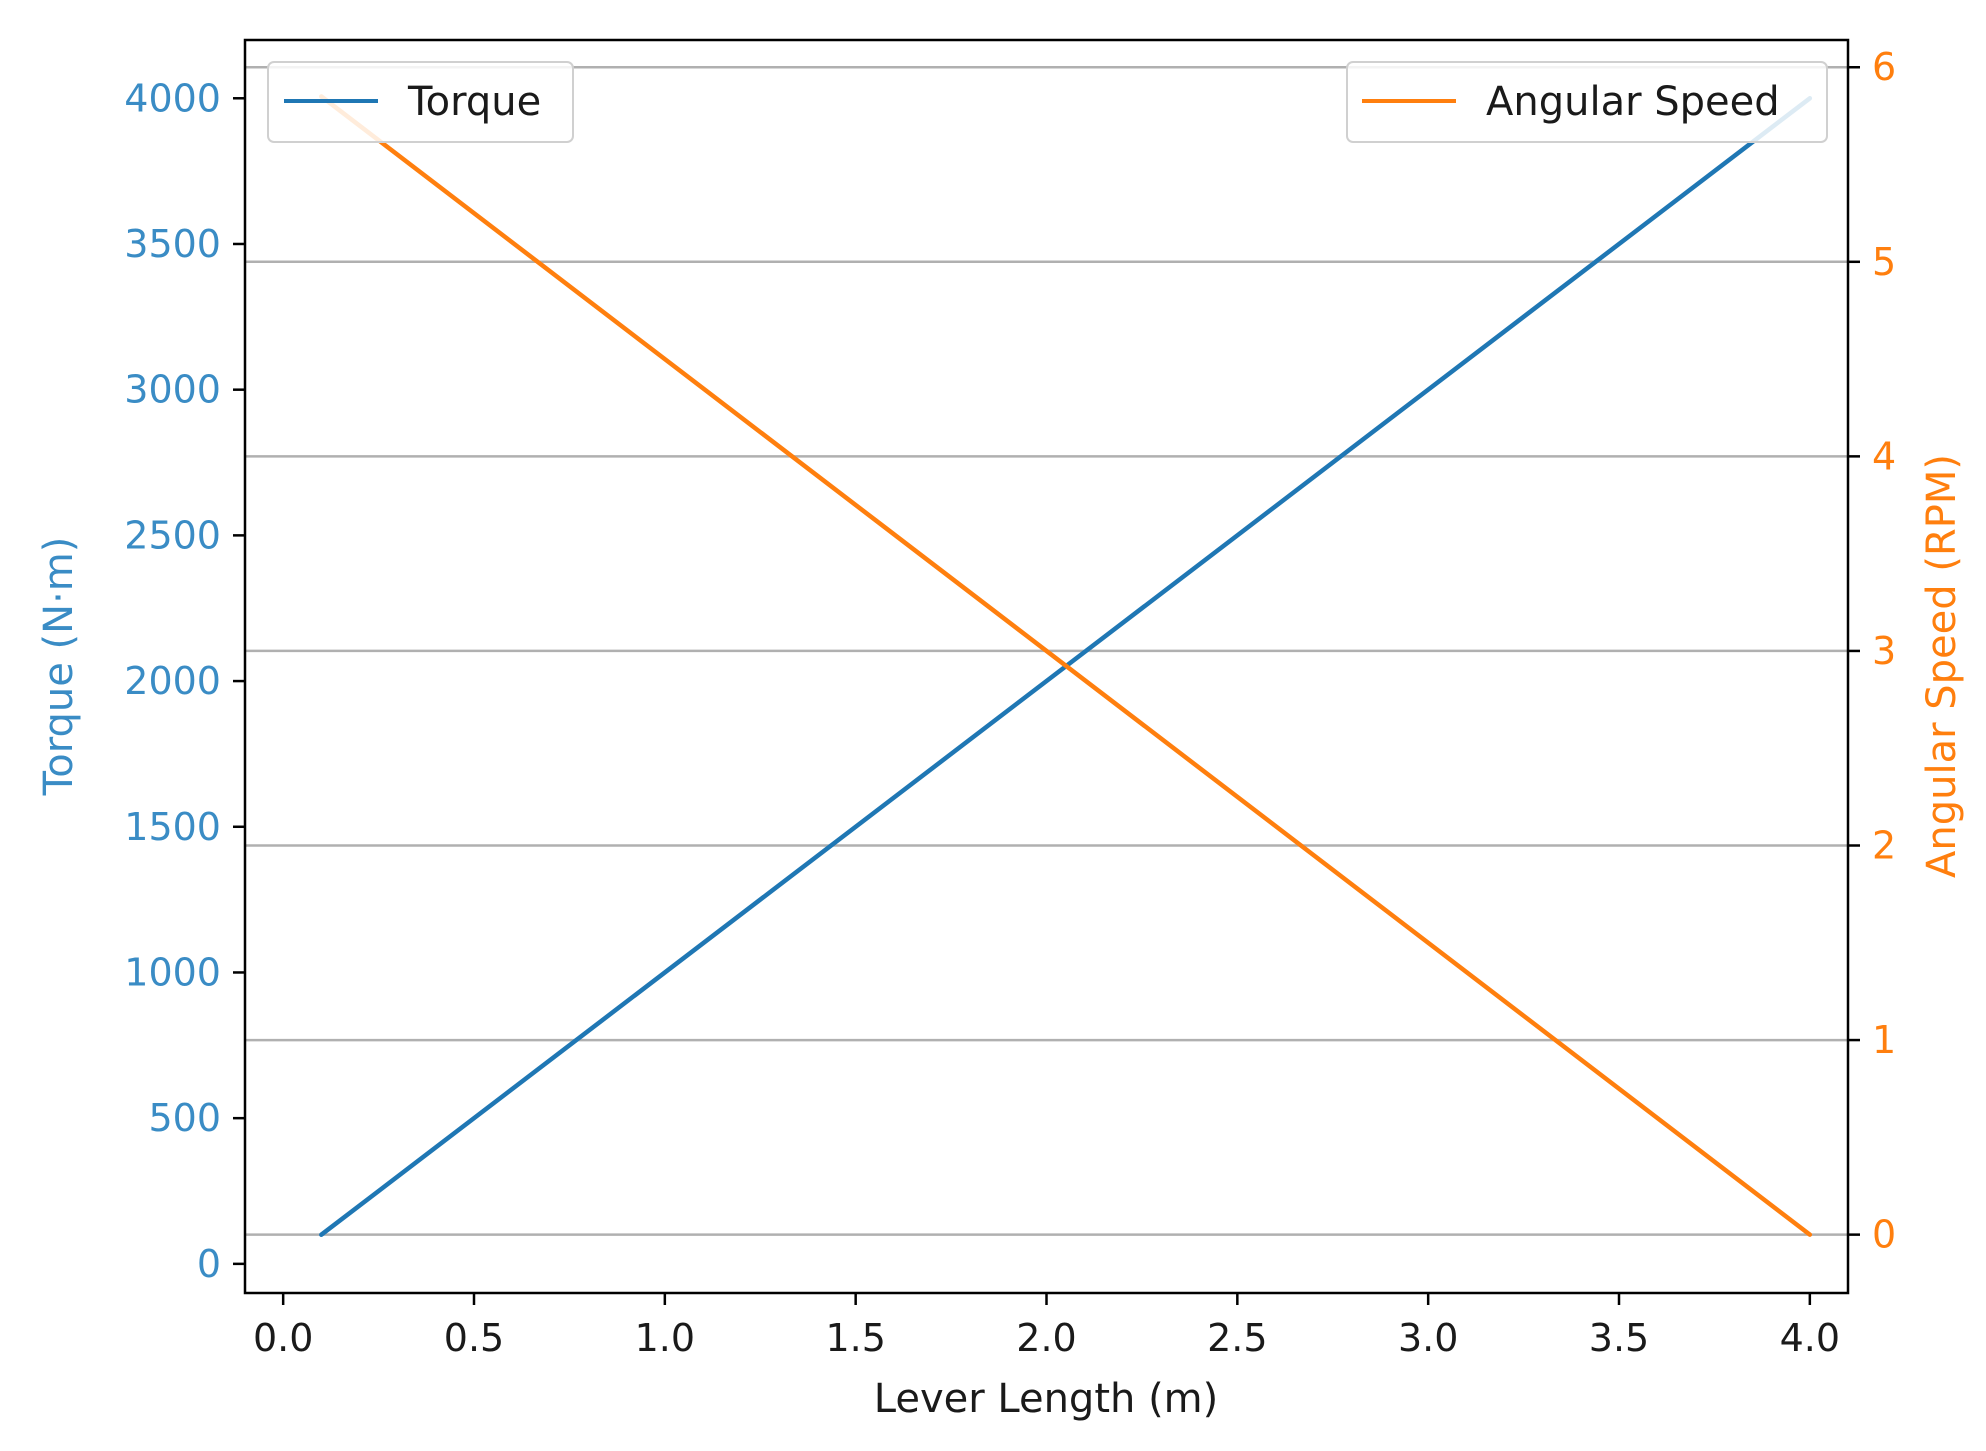  I want to click on right-y-axis-label: Angular Speed (RPM), so click(1942, 666).